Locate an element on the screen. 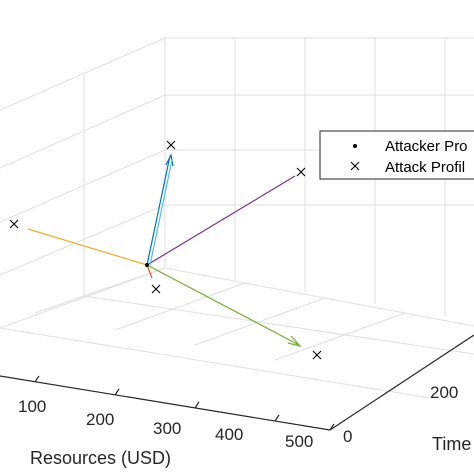 The width and height of the screenshot is (474, 474). legend-label-attacker-profile: Attacker Pro is located at coordinates (426, 146).